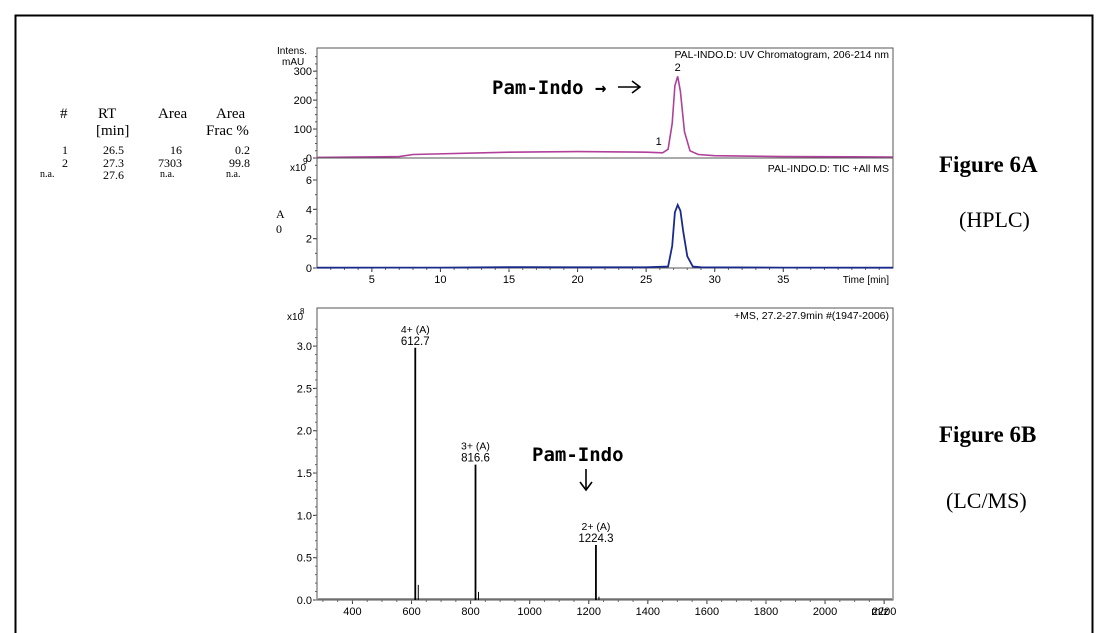 The height and width of the screenshot is (633, 1108). What do you see at coordinates (304, 474) in the screenshot?
I see `ms-ytick-label-3: 1.5` at bounding box center [304, 474].